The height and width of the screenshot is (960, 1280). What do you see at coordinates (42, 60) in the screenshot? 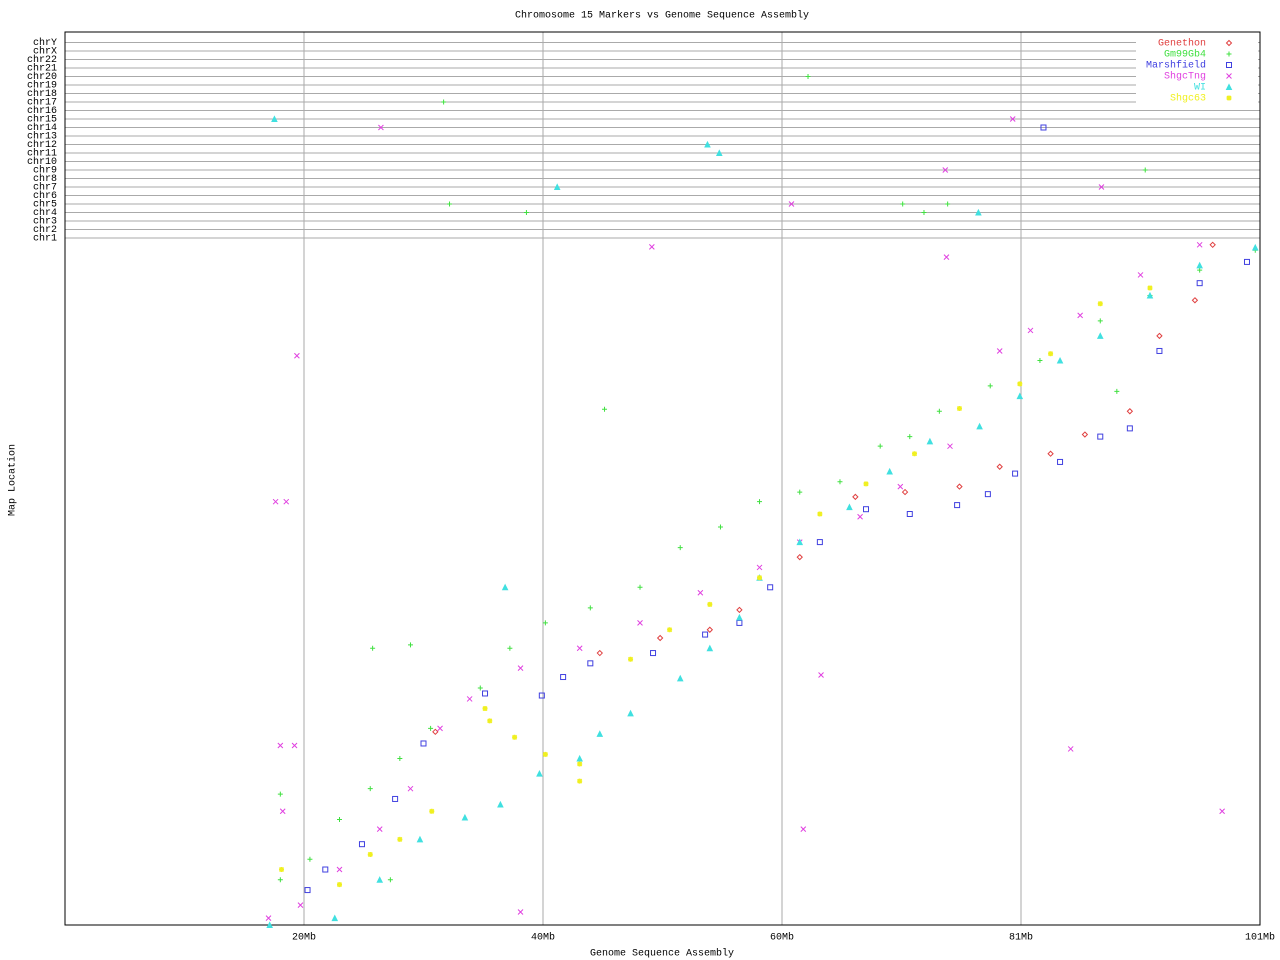
I see `y-category-label: chr22` at bounding box center [42, 60].